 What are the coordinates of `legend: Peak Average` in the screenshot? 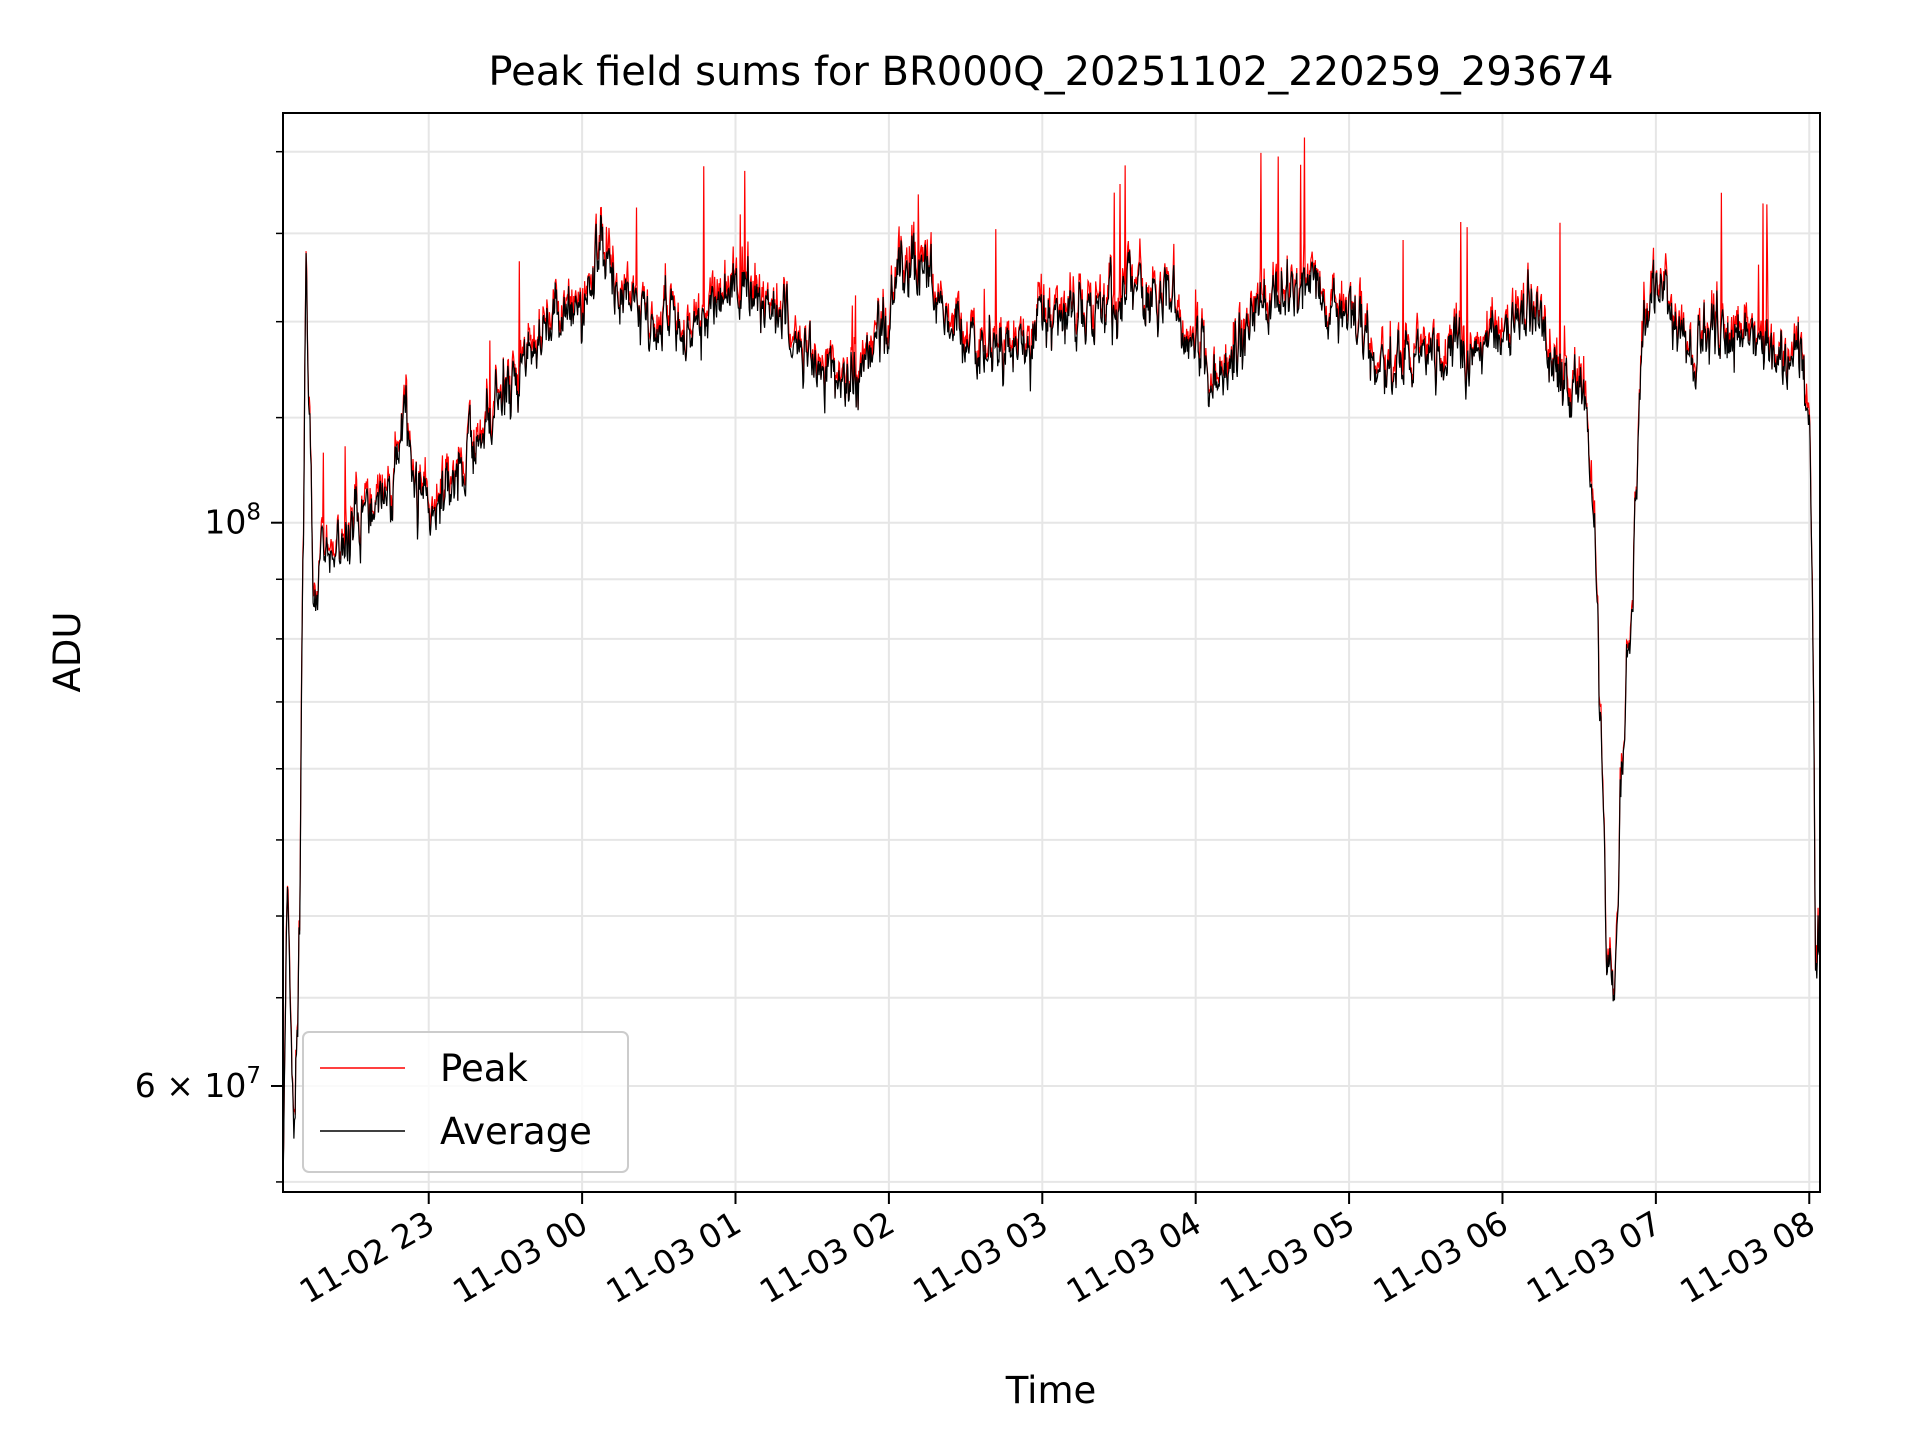 It's located at (465, 1102).